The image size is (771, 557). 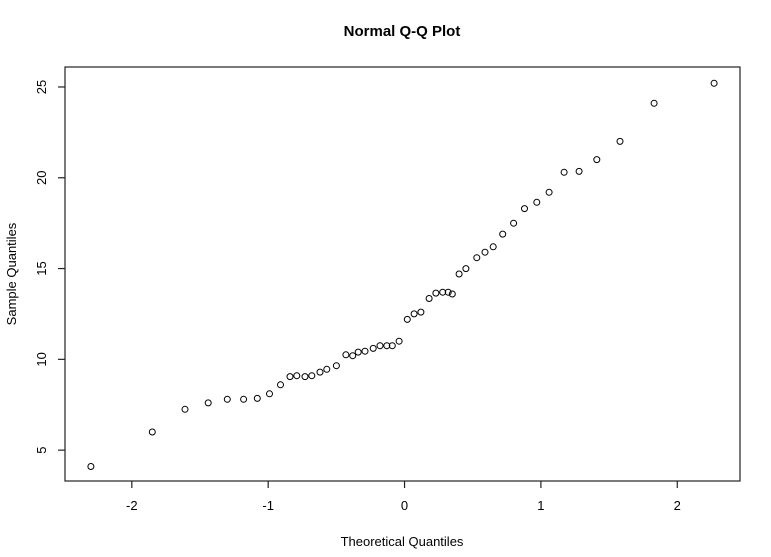 What do you see at coordinates (61, 268) in the screenshot?
I see `y-axis-ticks` at bounding box center [61, 268].